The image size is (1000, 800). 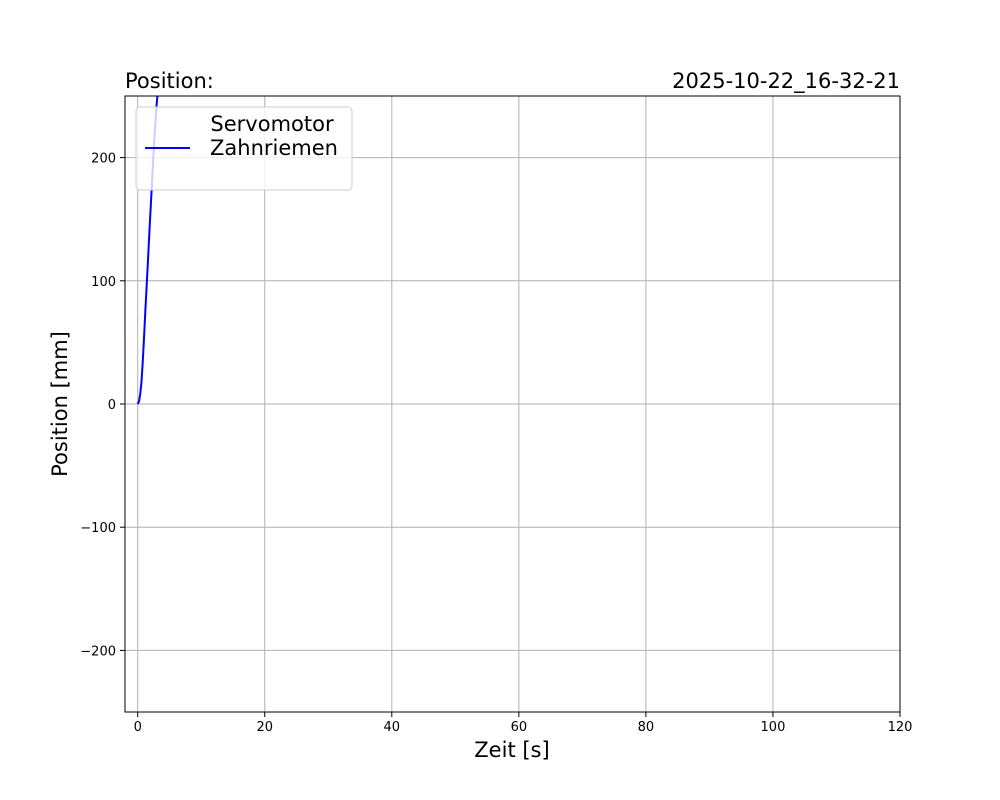 What do you see at coordinates (264, 727) in the screenshot?
I see `x-tick-label: 20` at bounding box center [264, 727].